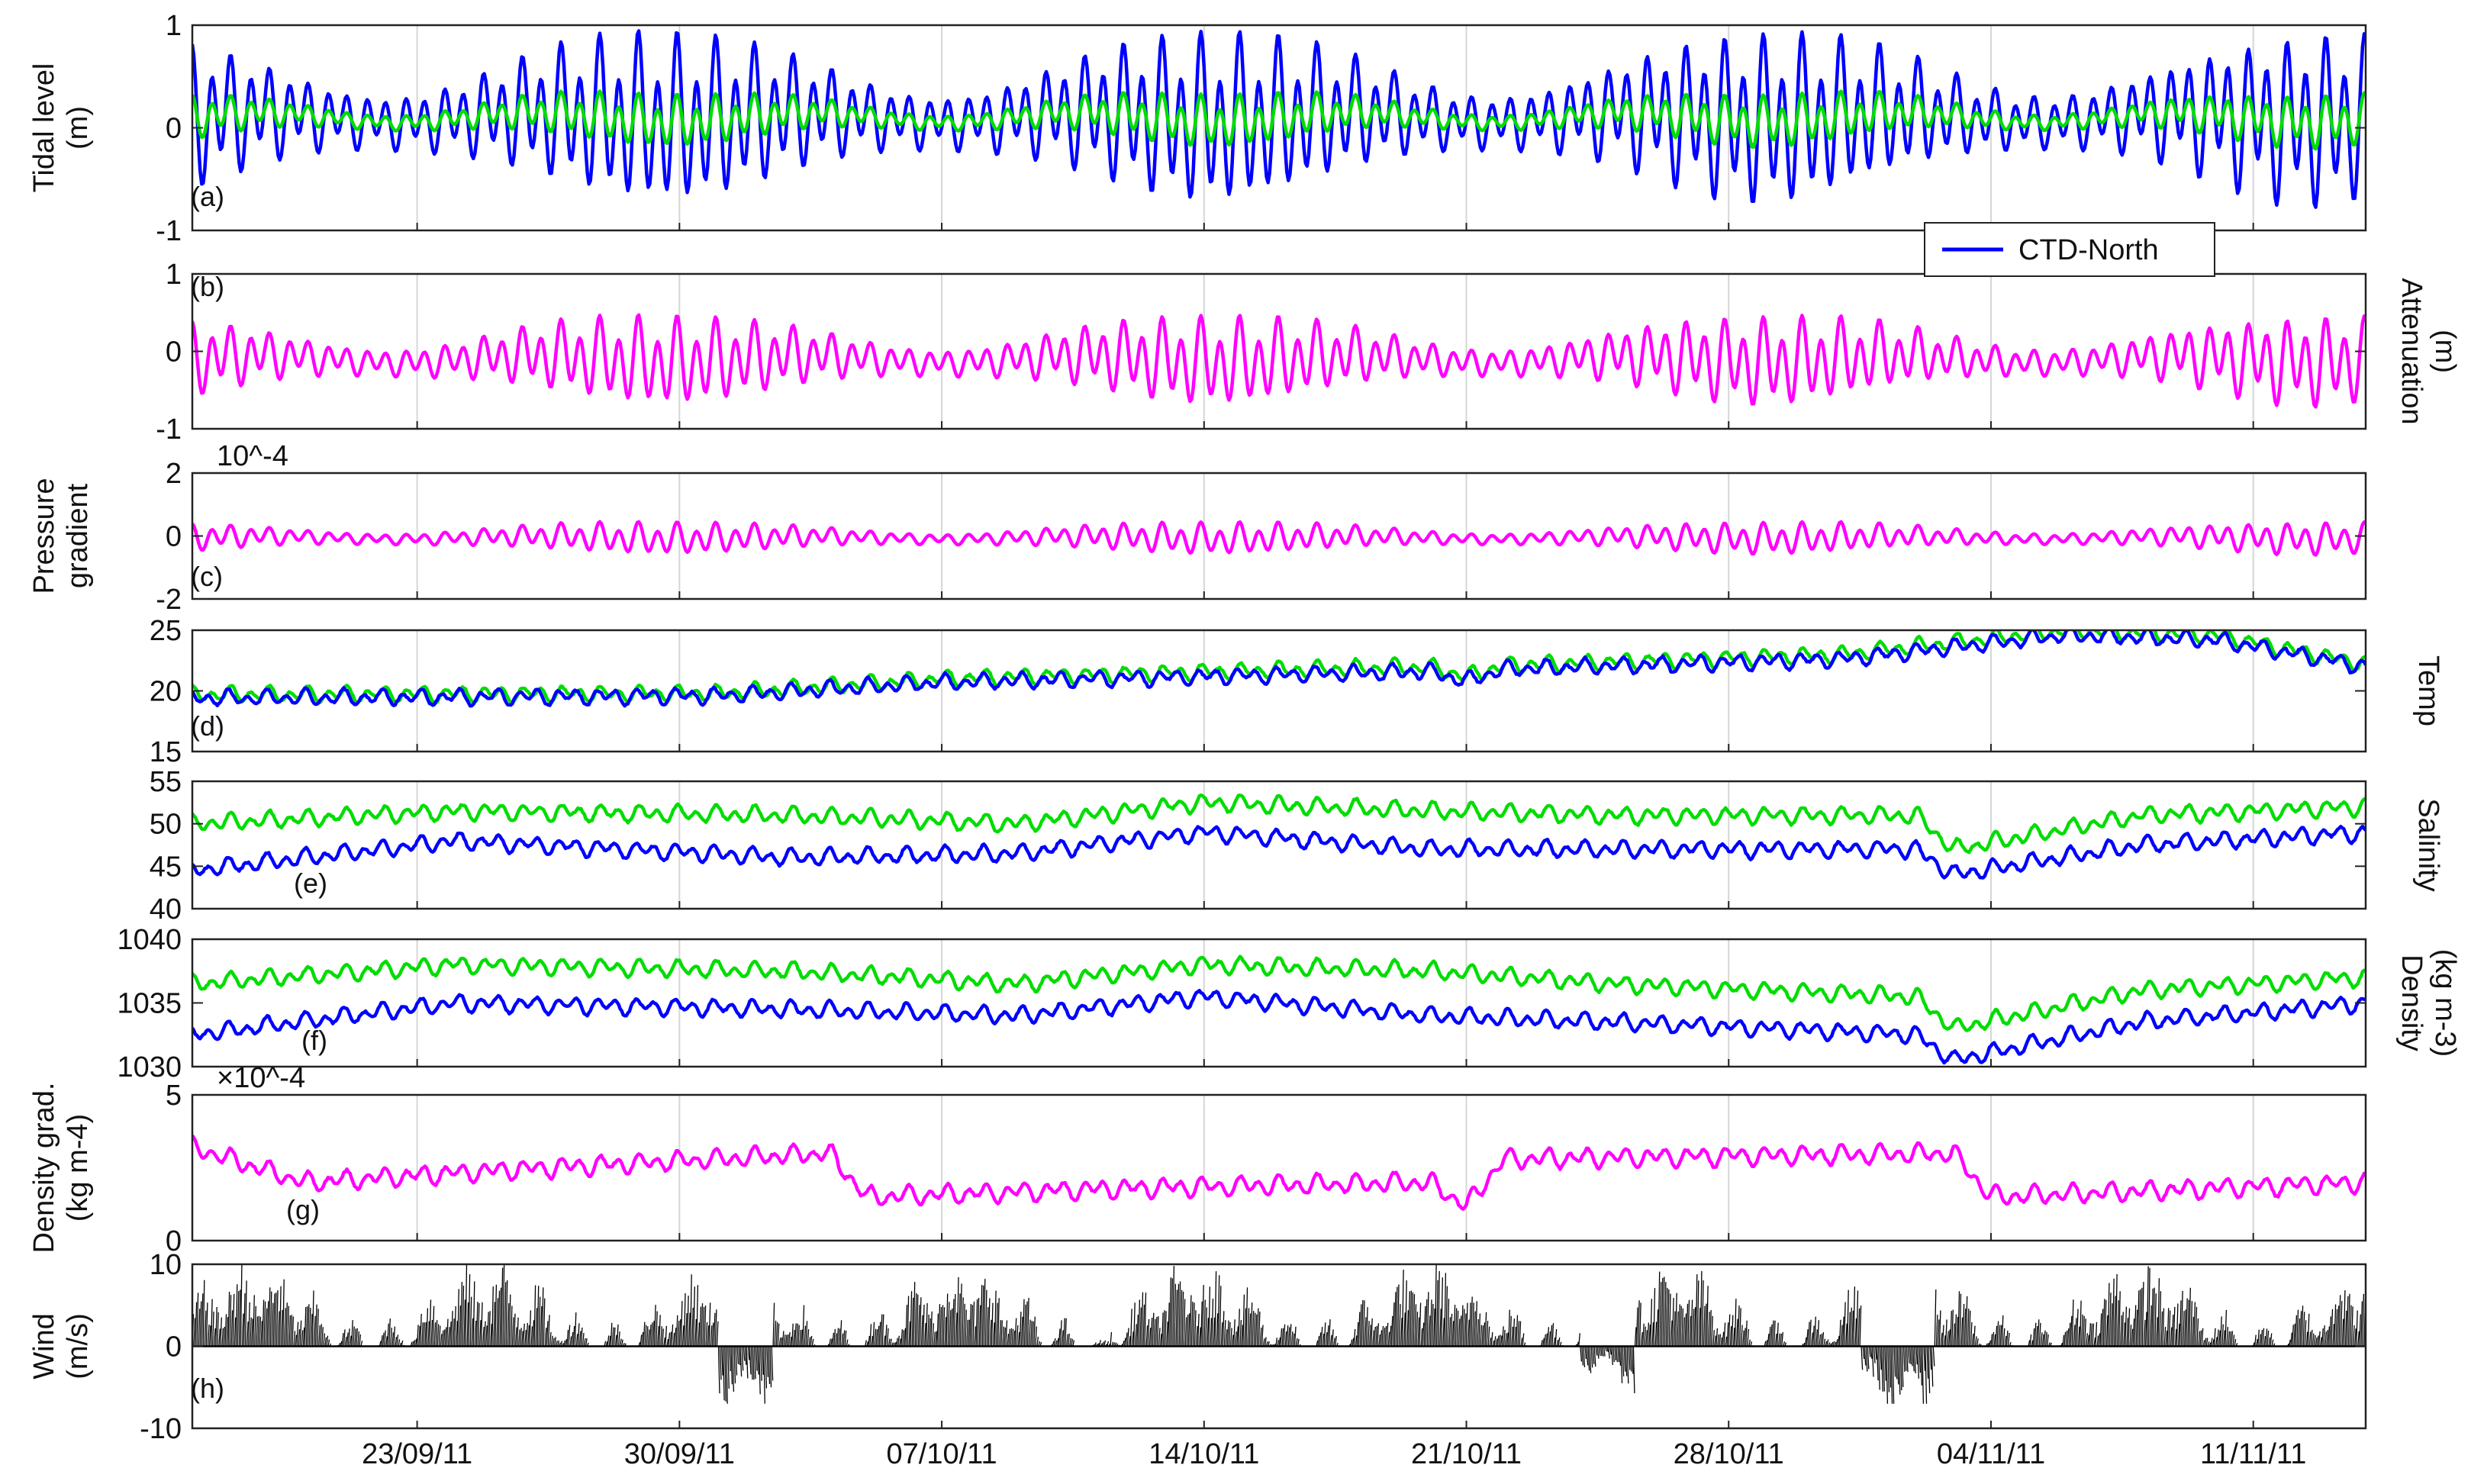 The image size is (2471, 1484). What do you see at coordinates (314, 1040) in the screenshot?
I see `panel-label-f: (f)` at bounding box center [314, 1040].